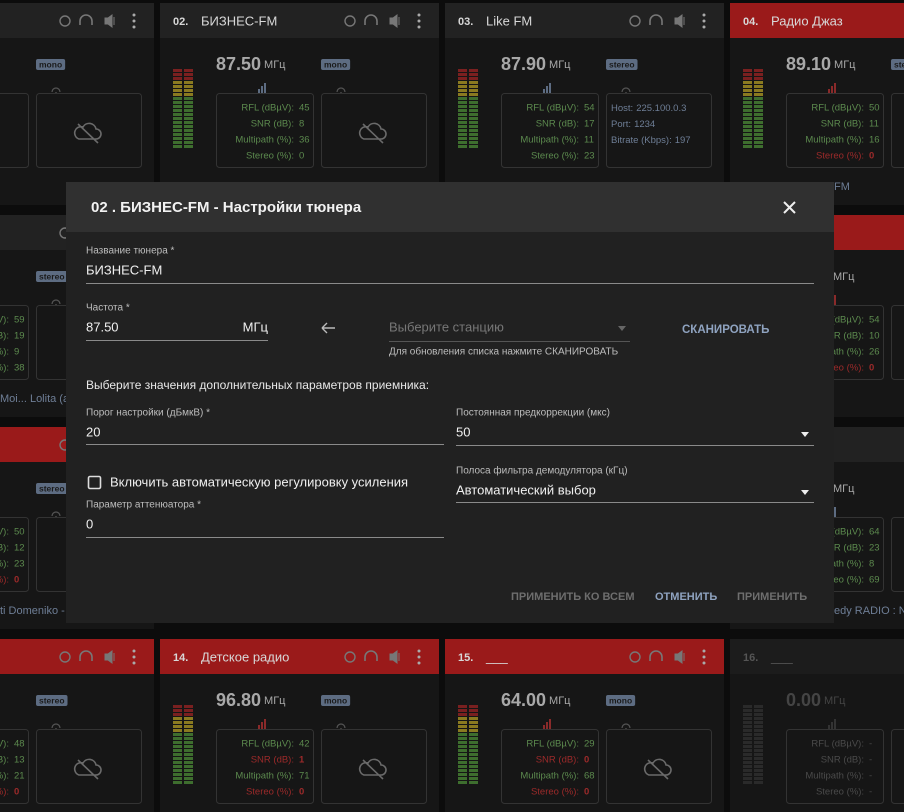 This screenshot has height=812, width=904. I want to click on tuner-name-input: БИЗНЕС-FM, so click(124, 269).